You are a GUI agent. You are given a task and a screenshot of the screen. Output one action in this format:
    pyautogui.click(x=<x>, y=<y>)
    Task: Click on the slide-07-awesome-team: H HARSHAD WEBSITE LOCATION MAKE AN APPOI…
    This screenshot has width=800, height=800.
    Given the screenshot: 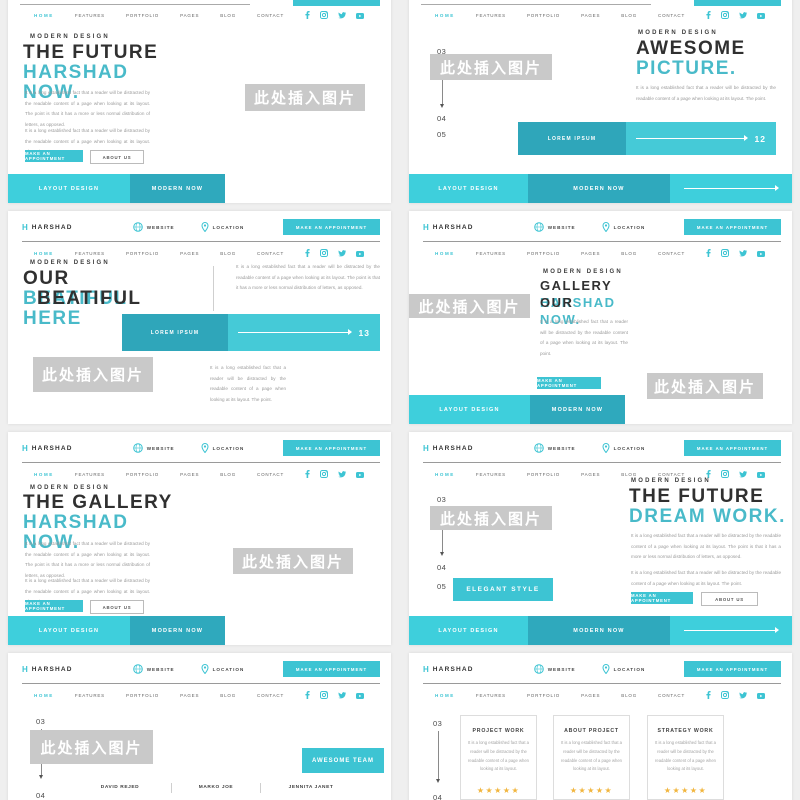 What is the action you would take?
    pyautogui.click(x=199, y=726)
    